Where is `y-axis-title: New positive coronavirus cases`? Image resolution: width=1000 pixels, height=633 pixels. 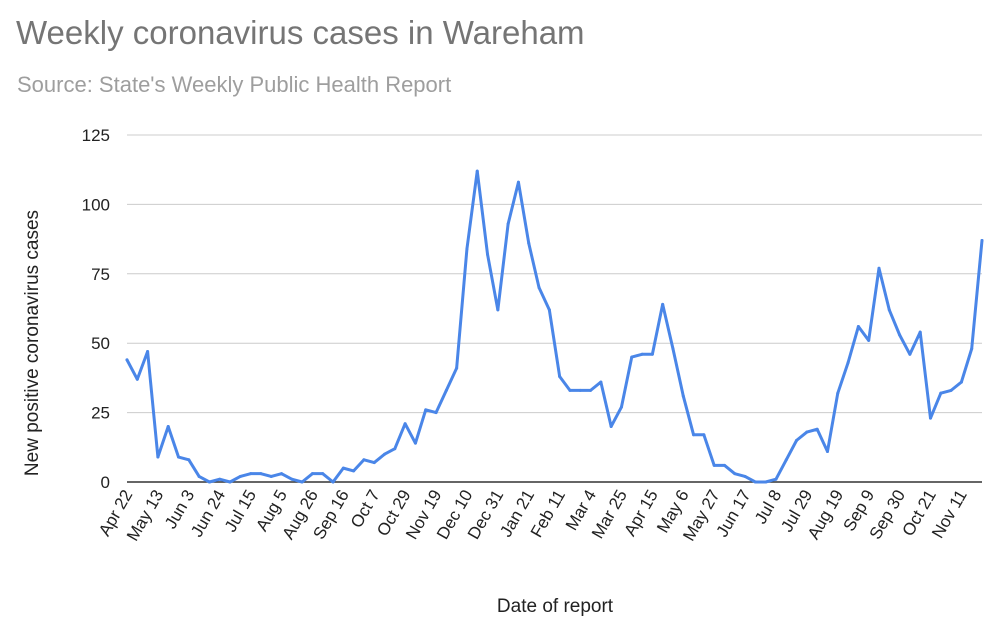
y-axis-title: New positive coronavirus cases is located at coordinates (32, 343).